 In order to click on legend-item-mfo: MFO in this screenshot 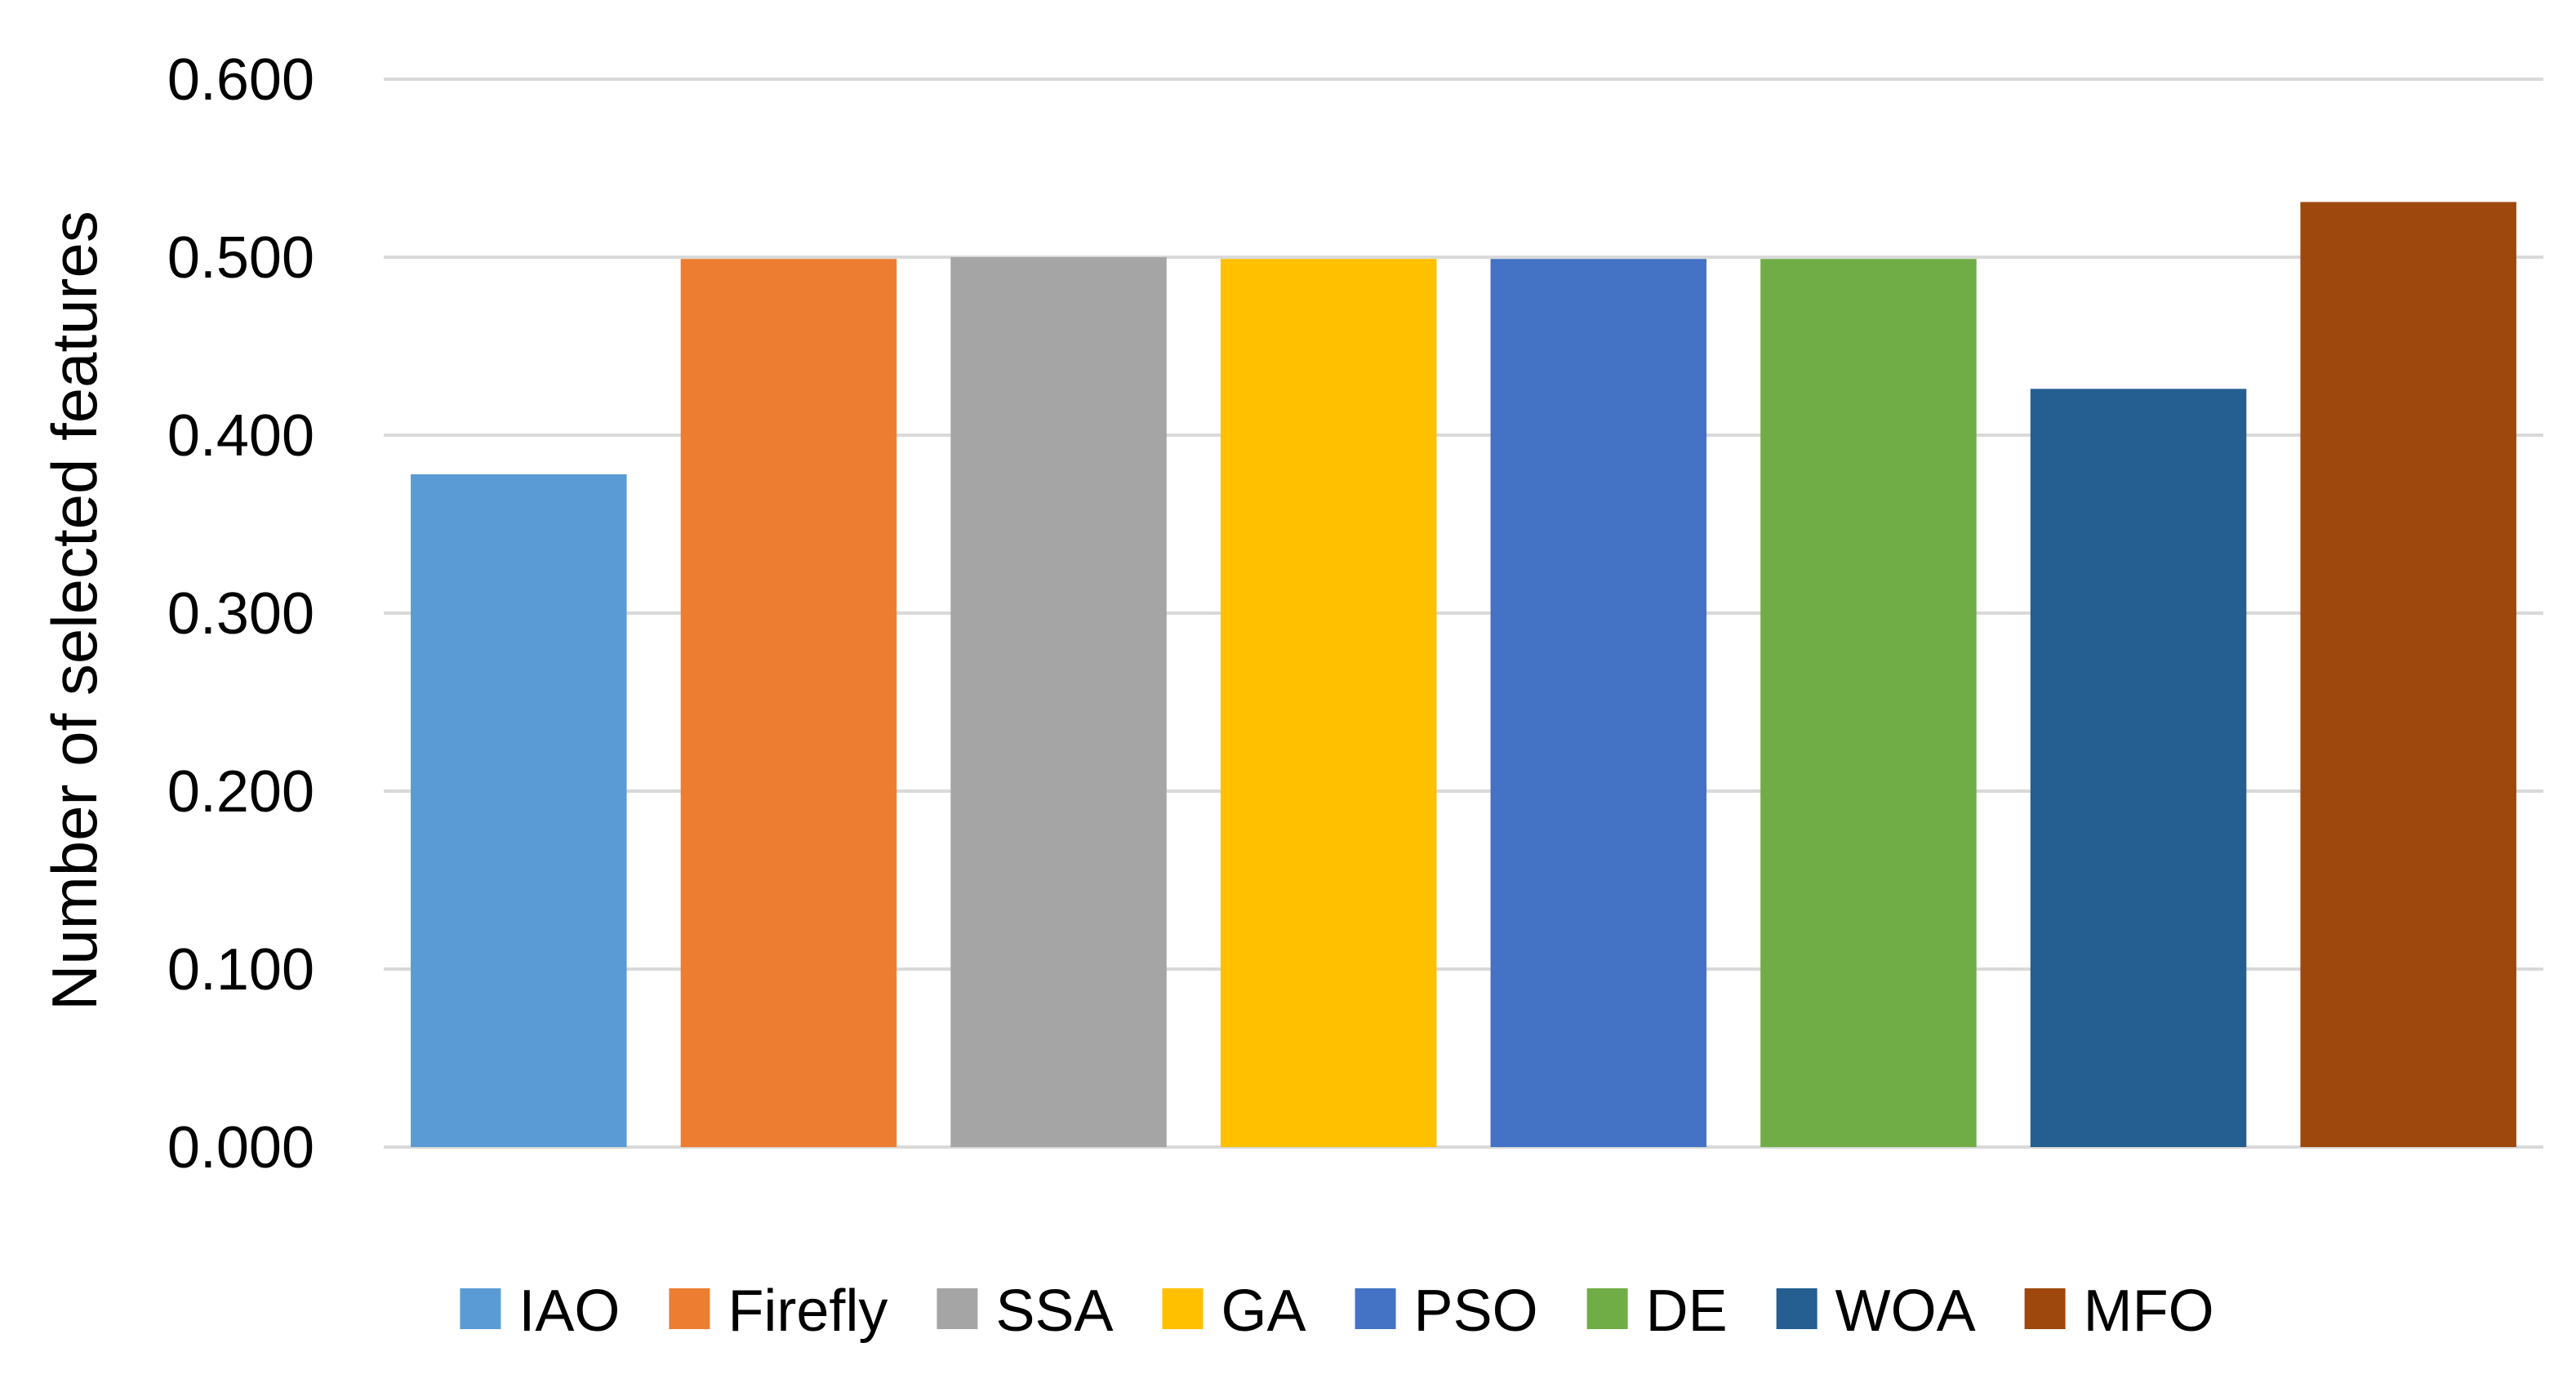, I will do `click(2119, 1311)`.